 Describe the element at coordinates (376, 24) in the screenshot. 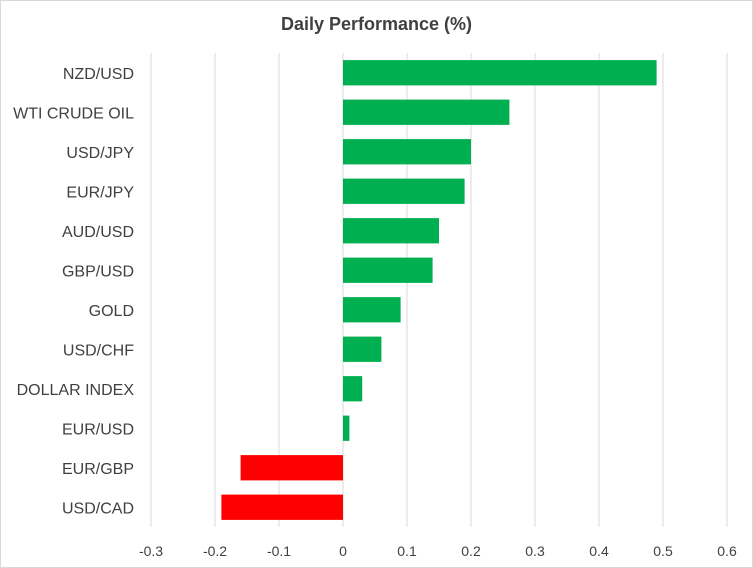

I see `chart-title: Daily Performance (%)` at that location.